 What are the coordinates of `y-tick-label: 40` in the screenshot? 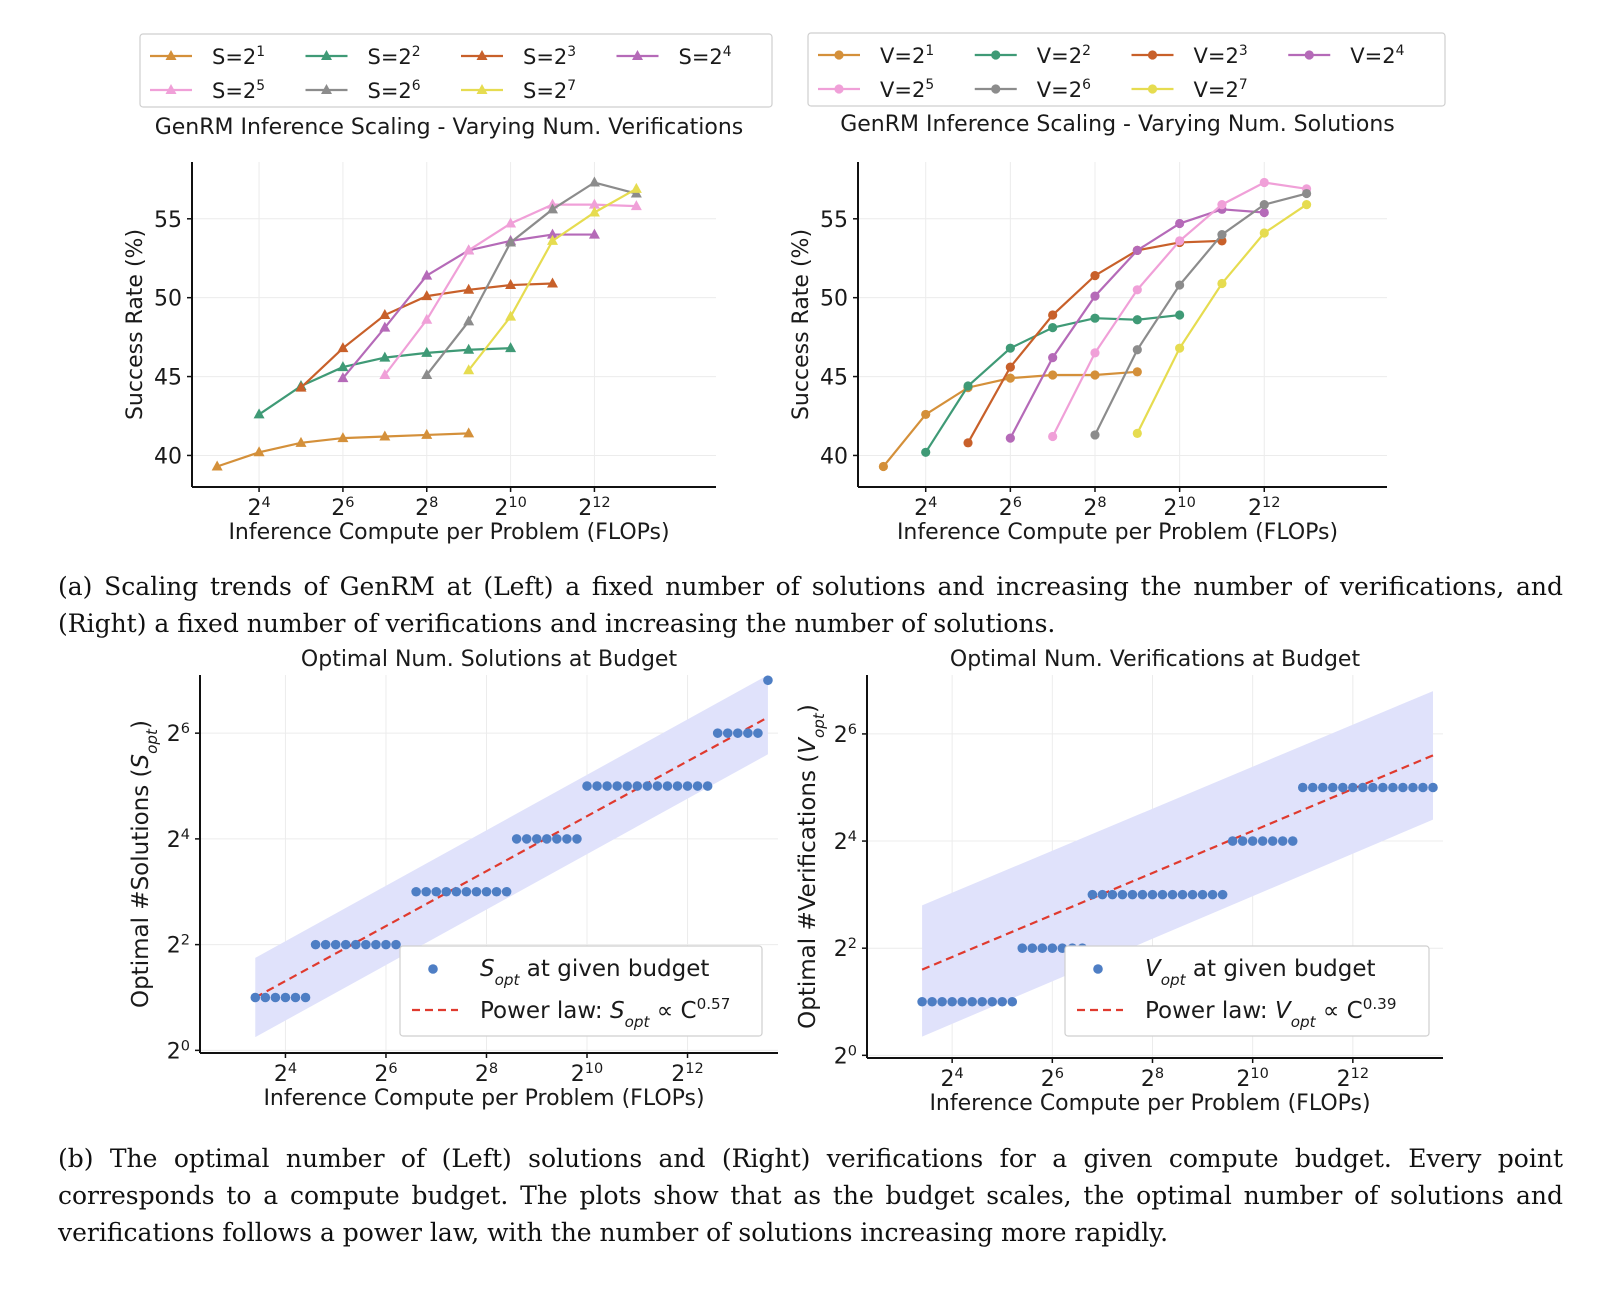 It's located at (168, 456).